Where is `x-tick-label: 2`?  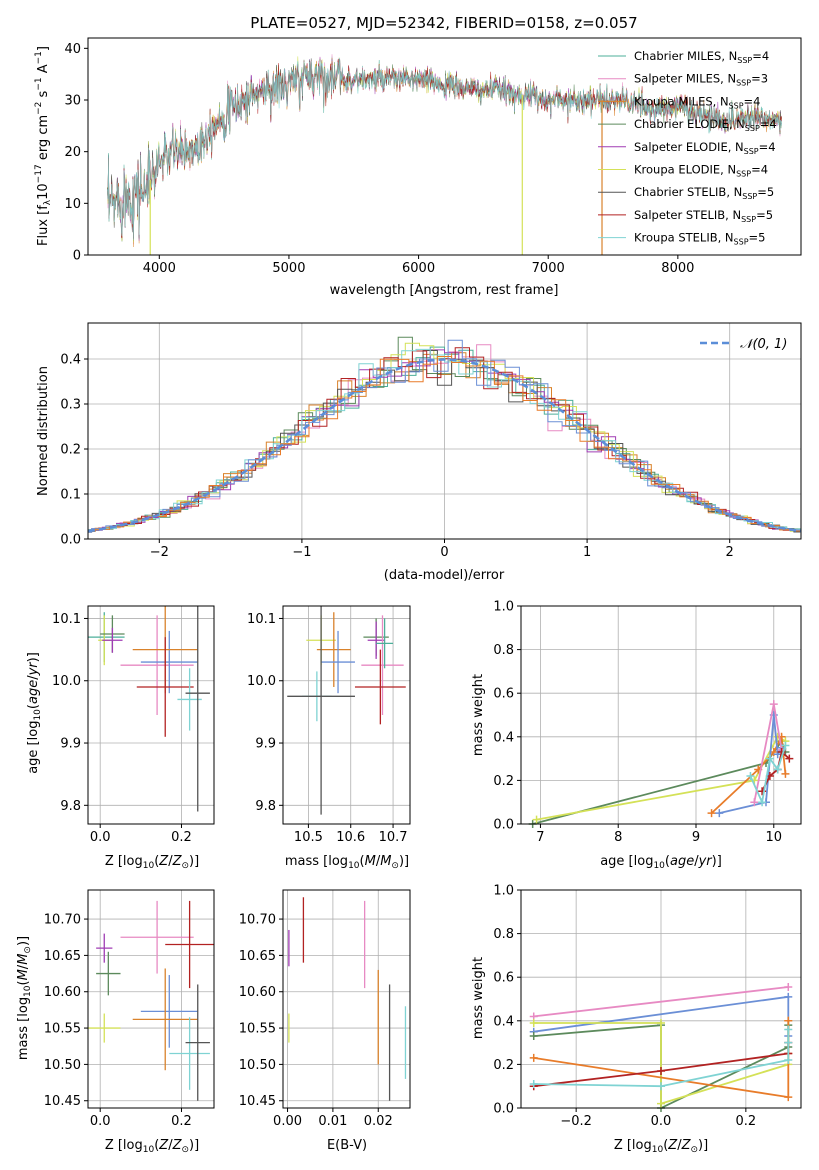
x-tick-label: 2 is located at coordinates (730, 552).